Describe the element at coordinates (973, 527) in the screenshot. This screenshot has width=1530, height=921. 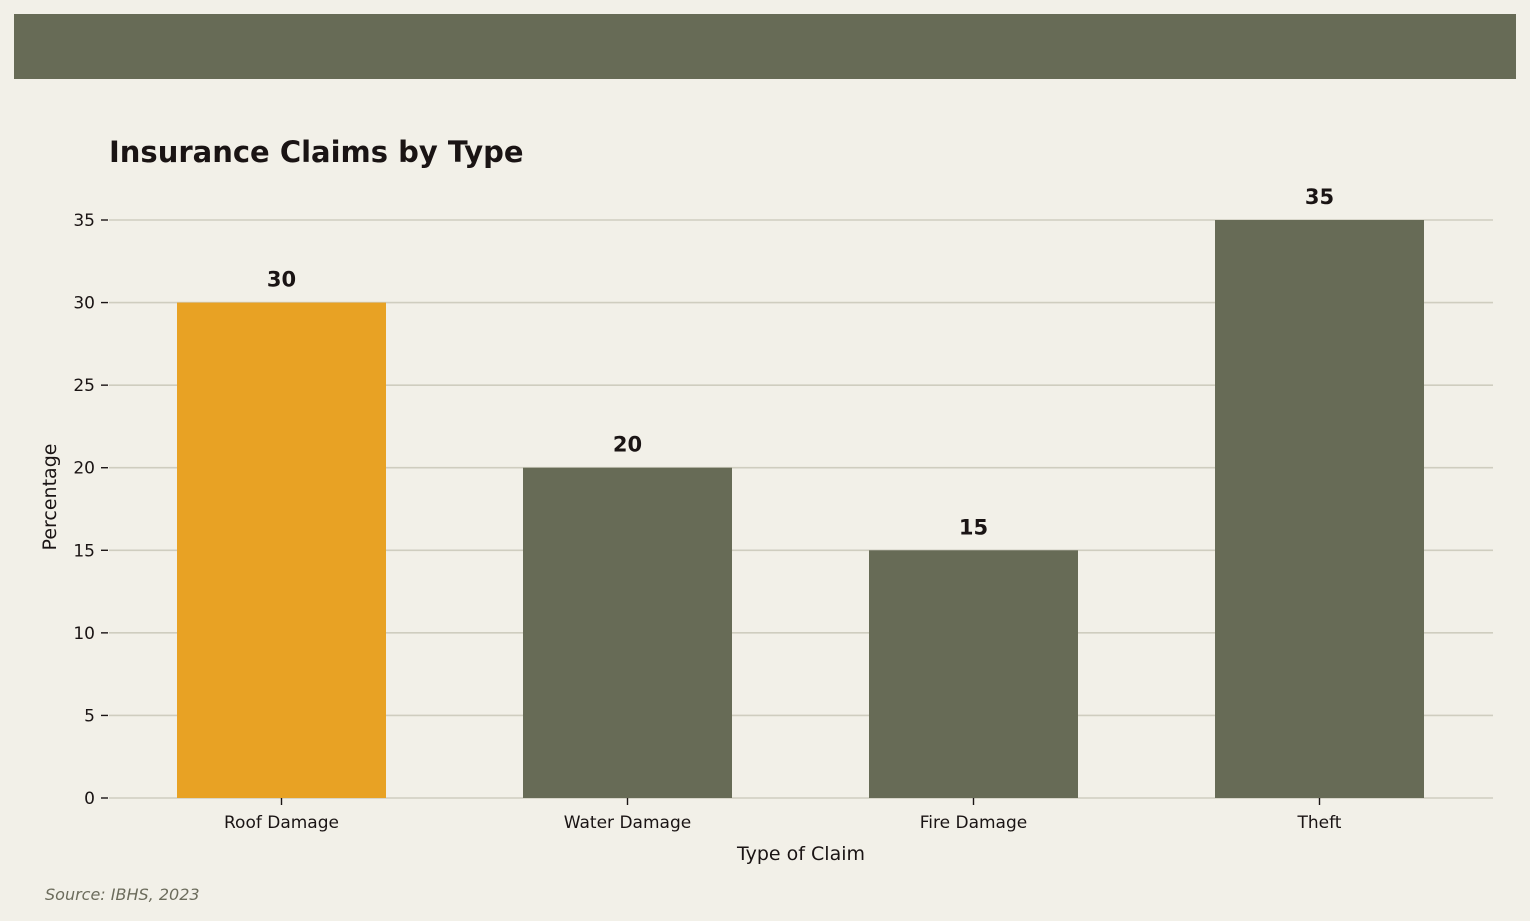
I see `data-label: 15` at that location.